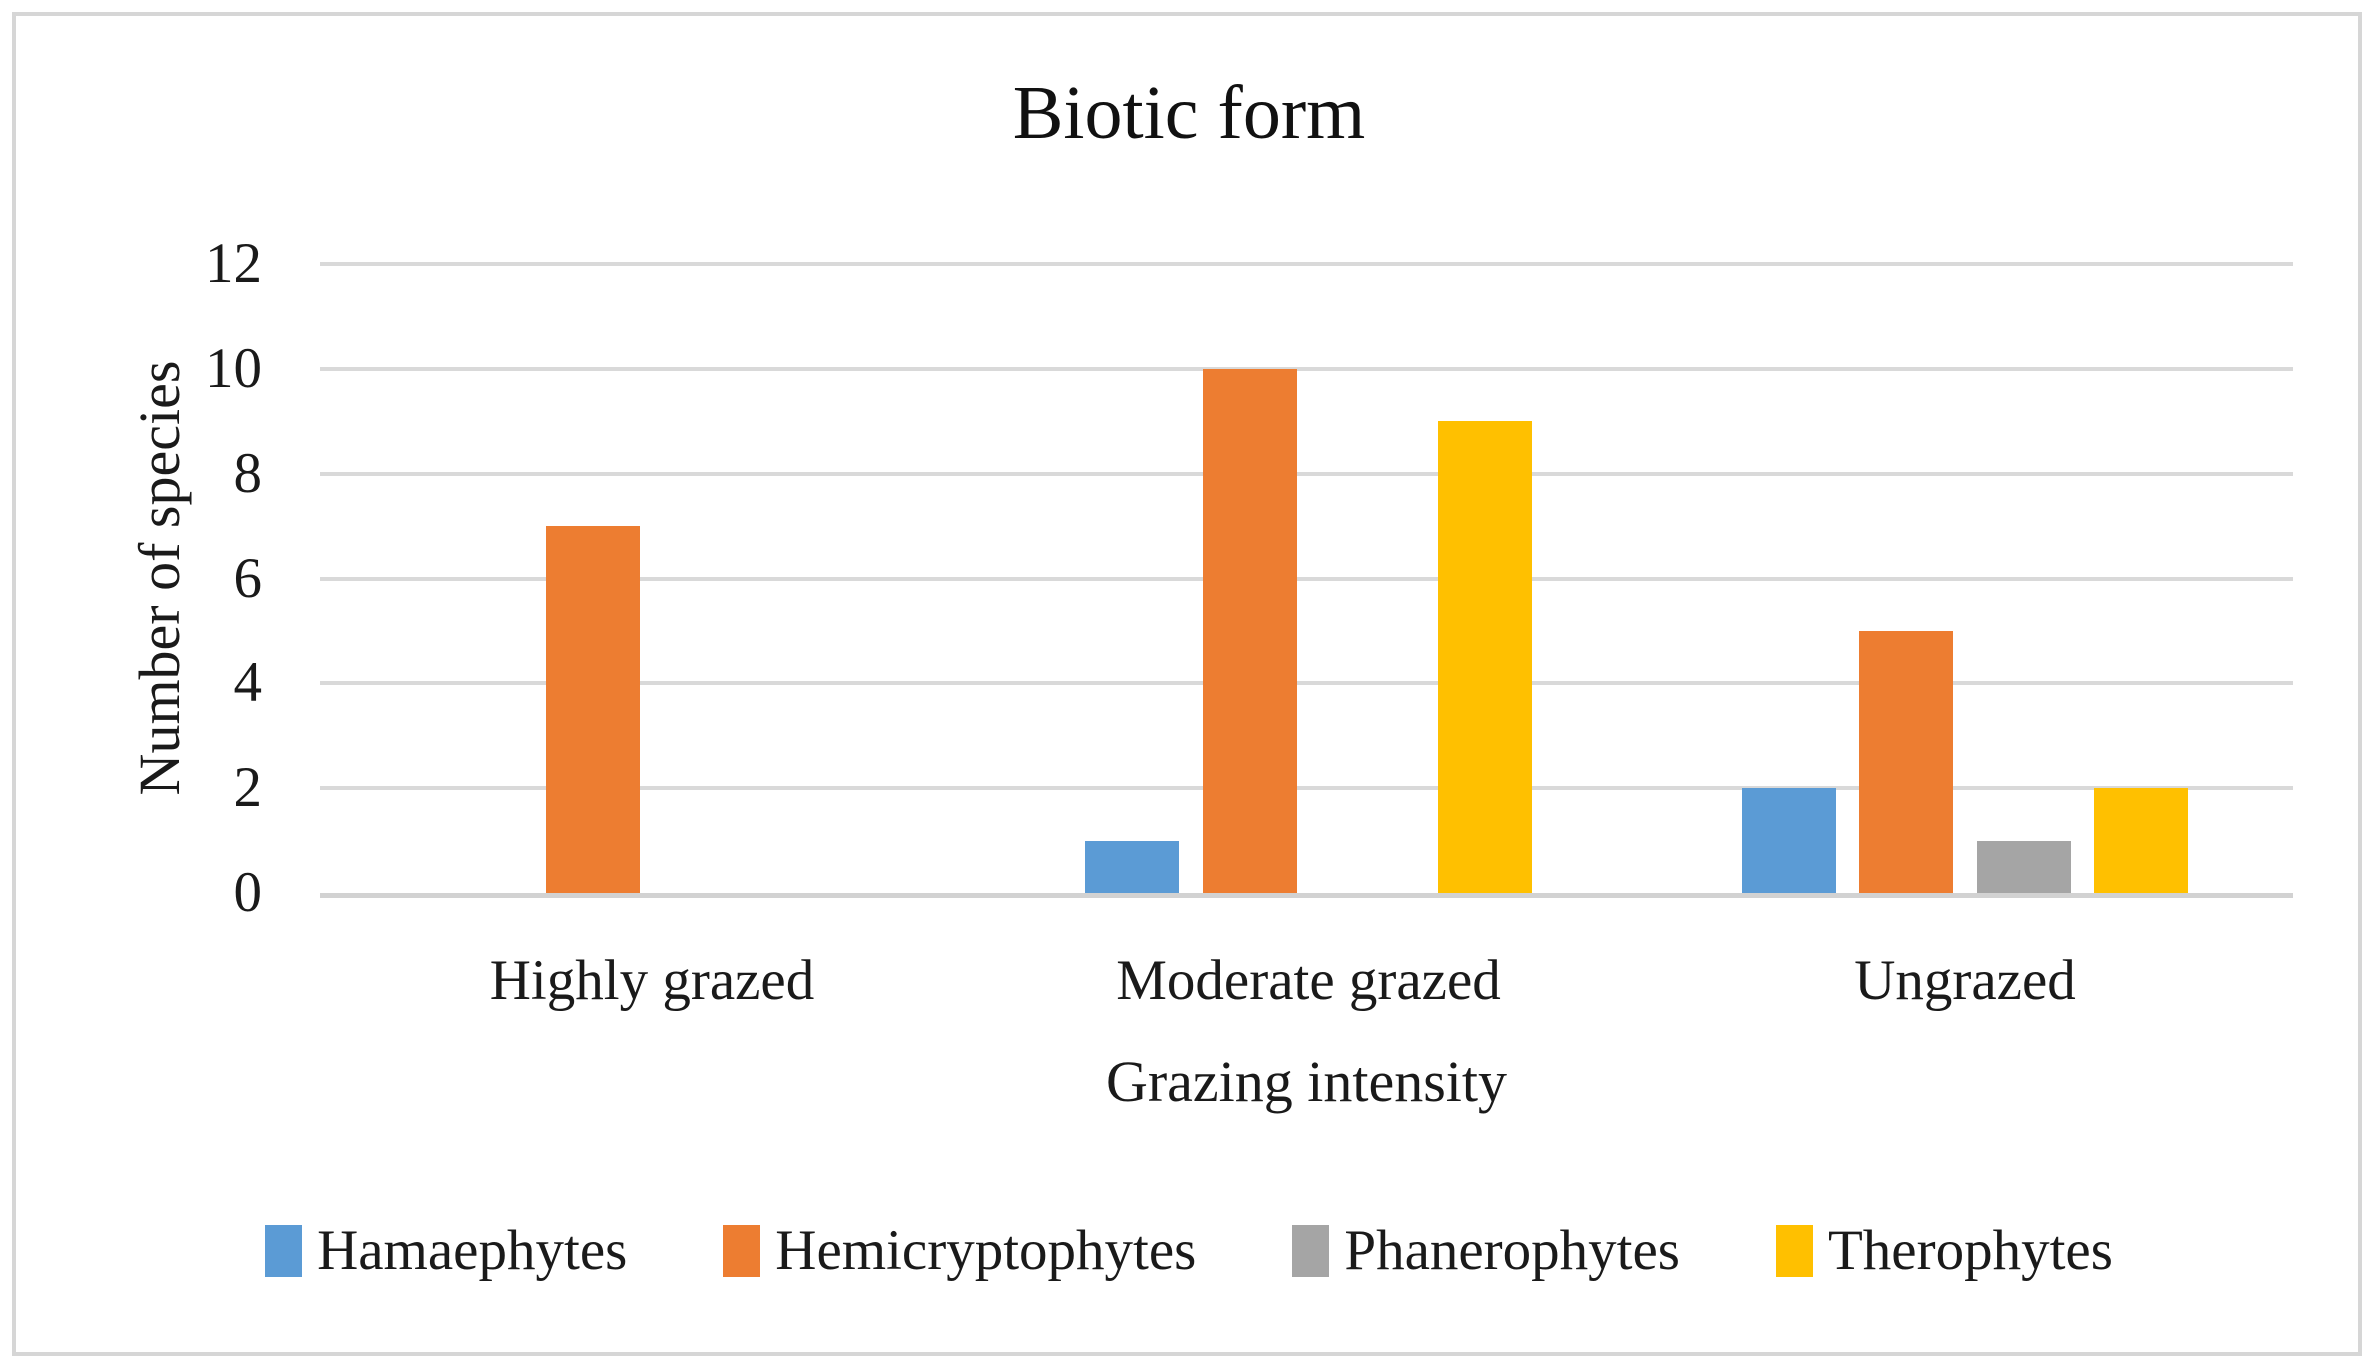 The width and height of the screenshot is (2378, 1372). Describe the element at coordinates (1788, 840) in the screenshot. I see `bar-hamaephytes-ungrazed` at that location.